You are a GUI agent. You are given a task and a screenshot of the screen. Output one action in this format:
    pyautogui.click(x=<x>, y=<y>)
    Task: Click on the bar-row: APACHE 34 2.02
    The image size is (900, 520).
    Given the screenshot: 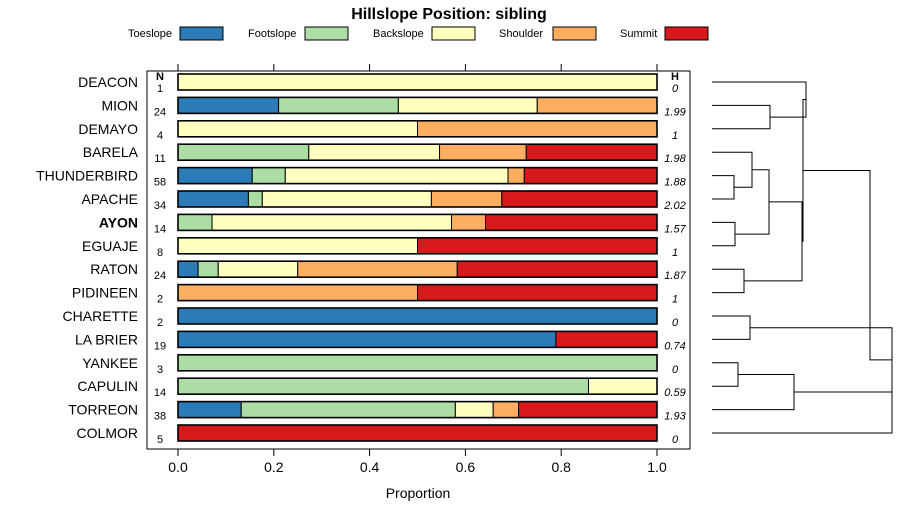 What is the action you would take?
    pyautogui.click(x=383, y=201)
    